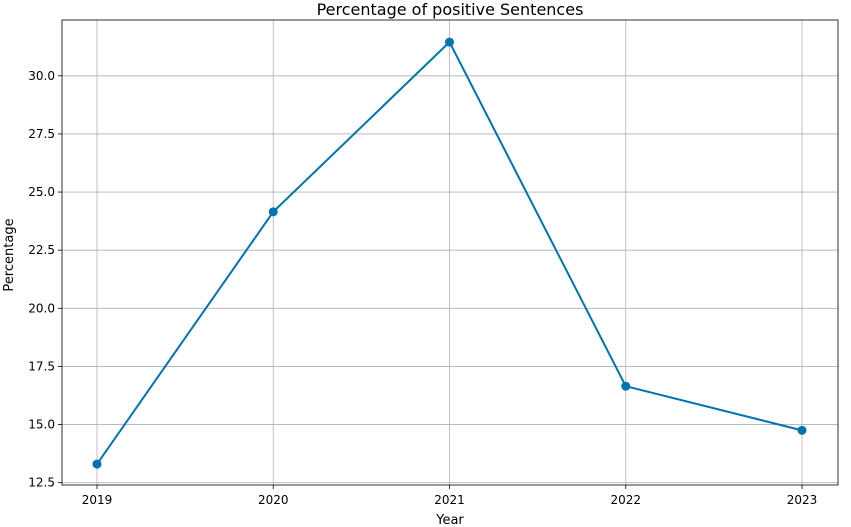  What do you see at coordinates (41, 76) in the screenshot?
I see `y-tick-label: 30.0` at bounding box center [41, 76].